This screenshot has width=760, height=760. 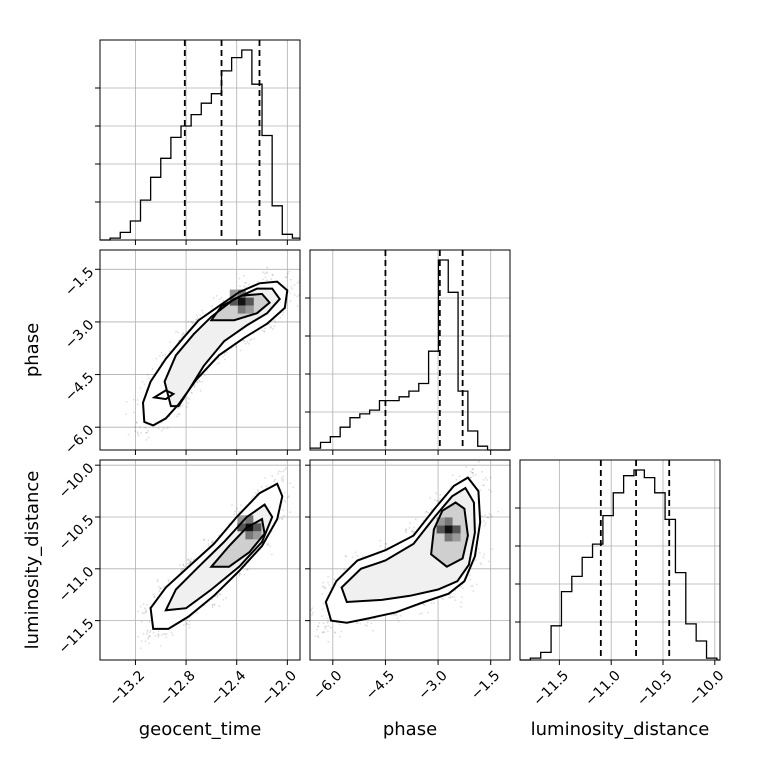 I want to click on frame-phase-vs-luminosity-distance, so click(x=410, y=560).